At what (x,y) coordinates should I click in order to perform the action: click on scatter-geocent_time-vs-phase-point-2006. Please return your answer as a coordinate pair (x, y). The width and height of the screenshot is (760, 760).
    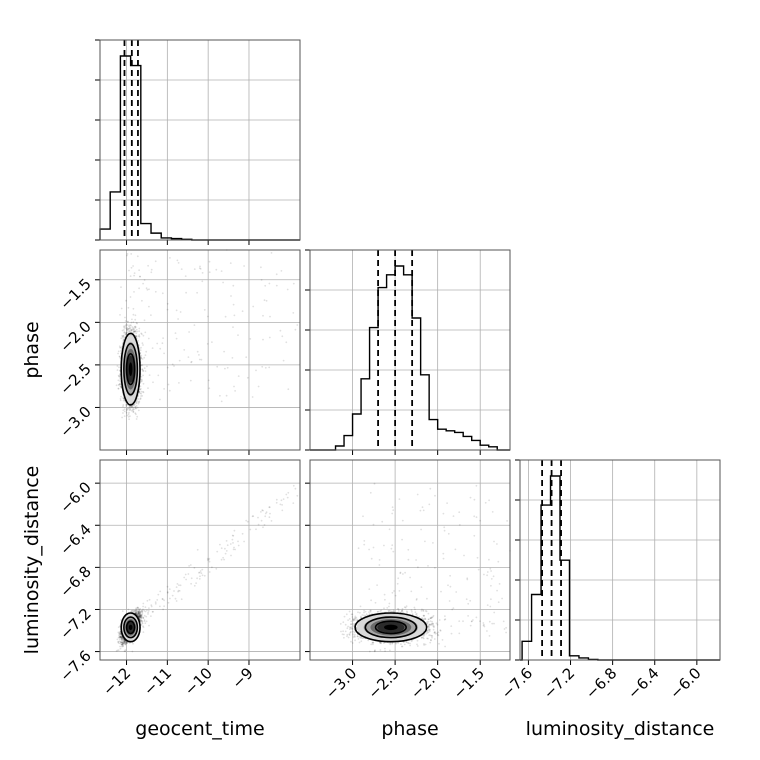
    Looking at the image, I should click on (133, 329).